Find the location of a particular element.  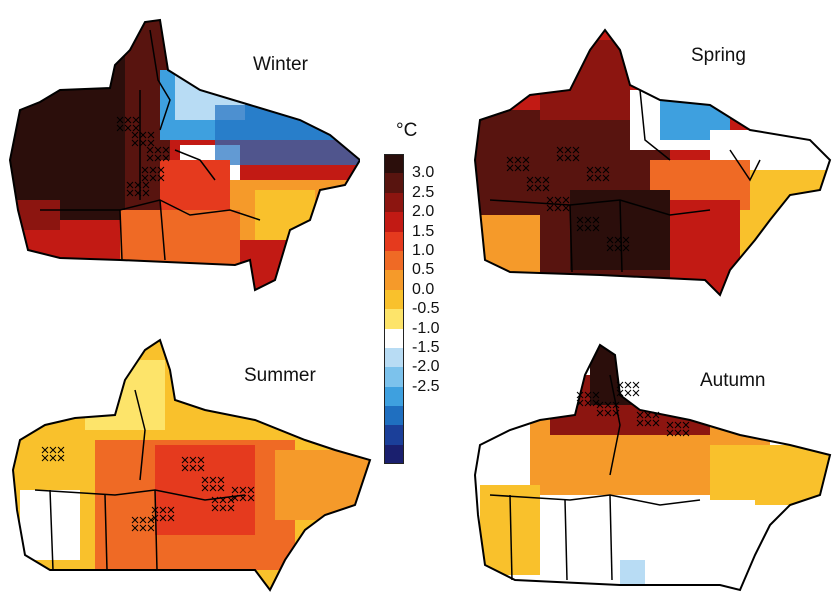

legend-tick-label: -1.5 is located at coordinates (426, 347).